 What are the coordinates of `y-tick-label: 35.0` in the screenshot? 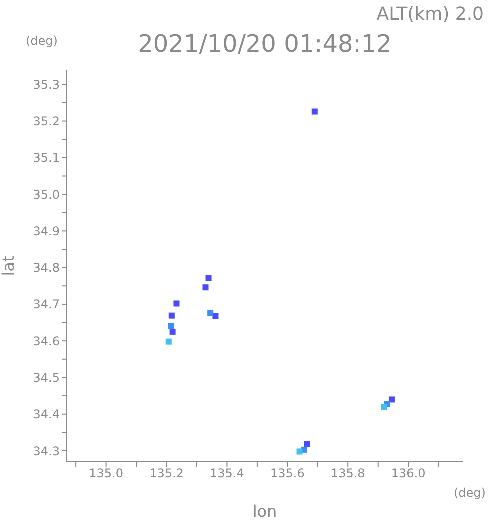 It's located at (46, 195).